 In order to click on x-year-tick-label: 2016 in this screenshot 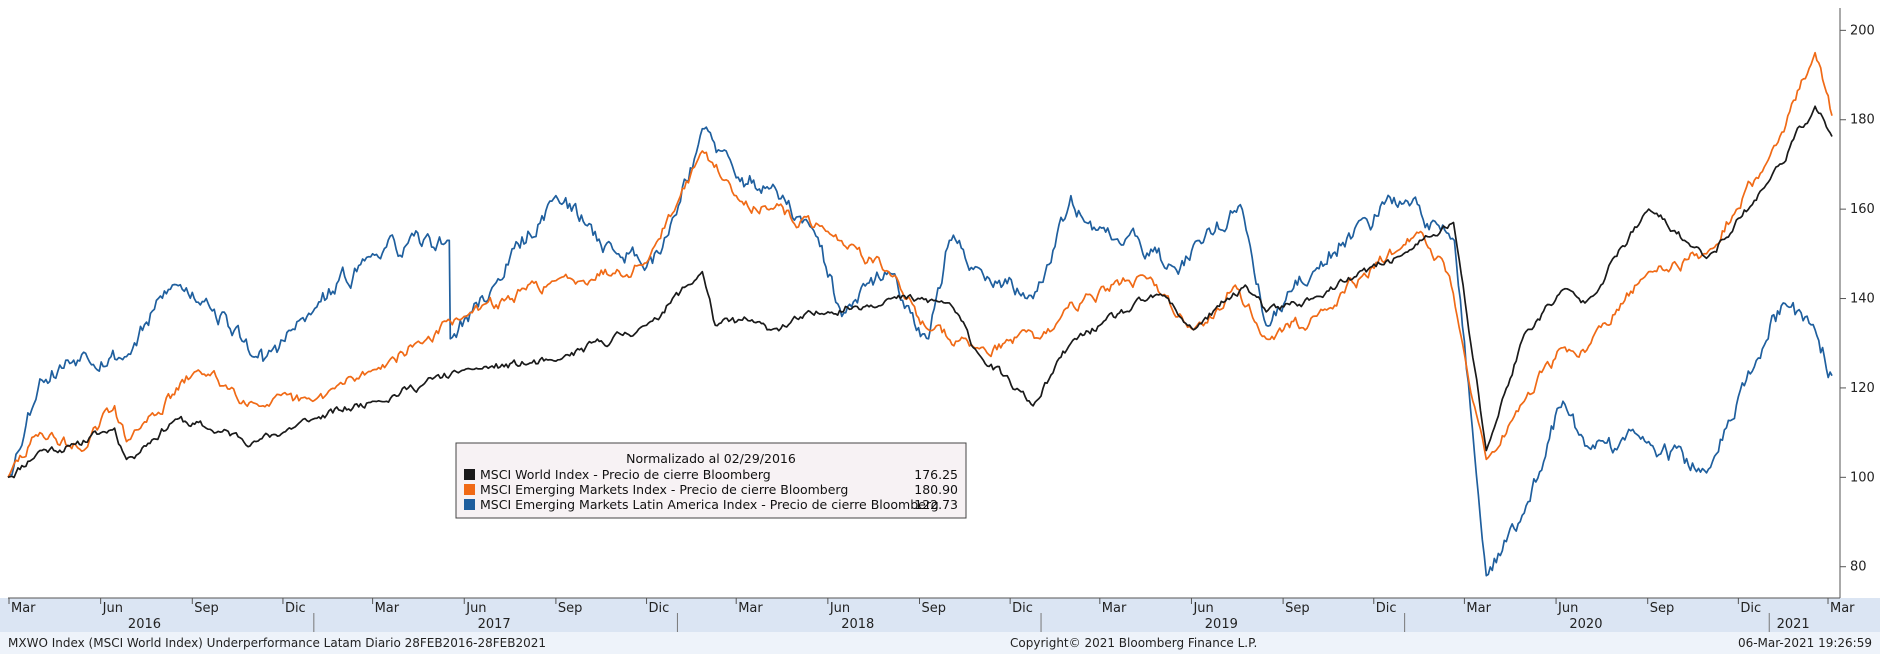, I will do `click(144, 624)`.